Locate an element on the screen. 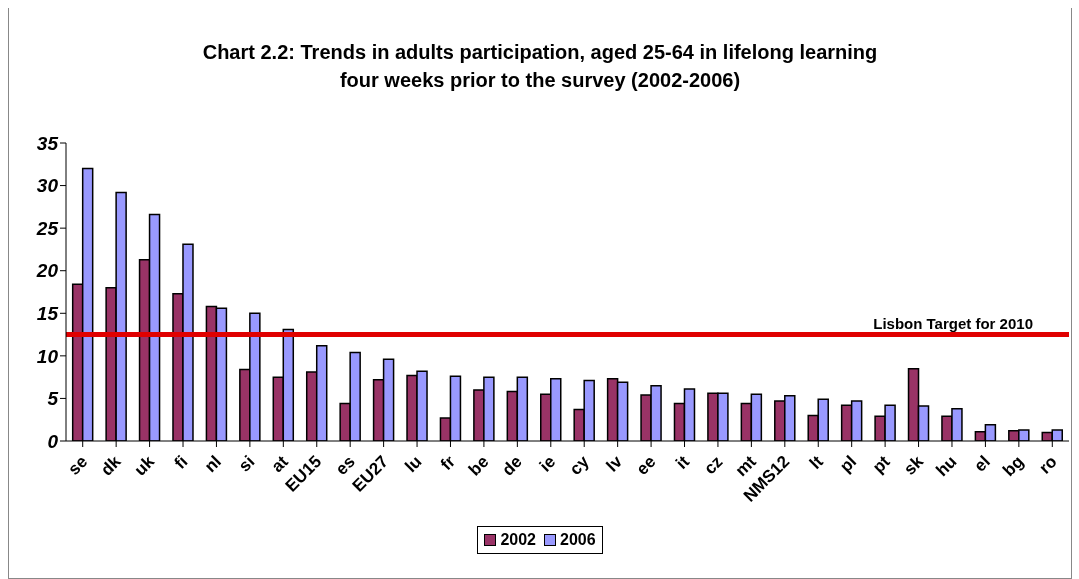 This screenshot has width=1079, height=579. chart-title: Chart 2.2: Trends in adults participation, aged 25-64 in lifelong learning four weeks prior to the survey (2002-2006) is located at coordinates (540, 66).